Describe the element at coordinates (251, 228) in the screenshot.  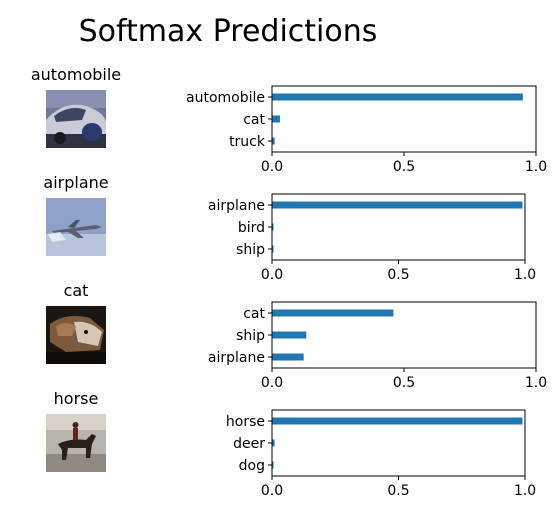
I see `category-label: bird` at that location.